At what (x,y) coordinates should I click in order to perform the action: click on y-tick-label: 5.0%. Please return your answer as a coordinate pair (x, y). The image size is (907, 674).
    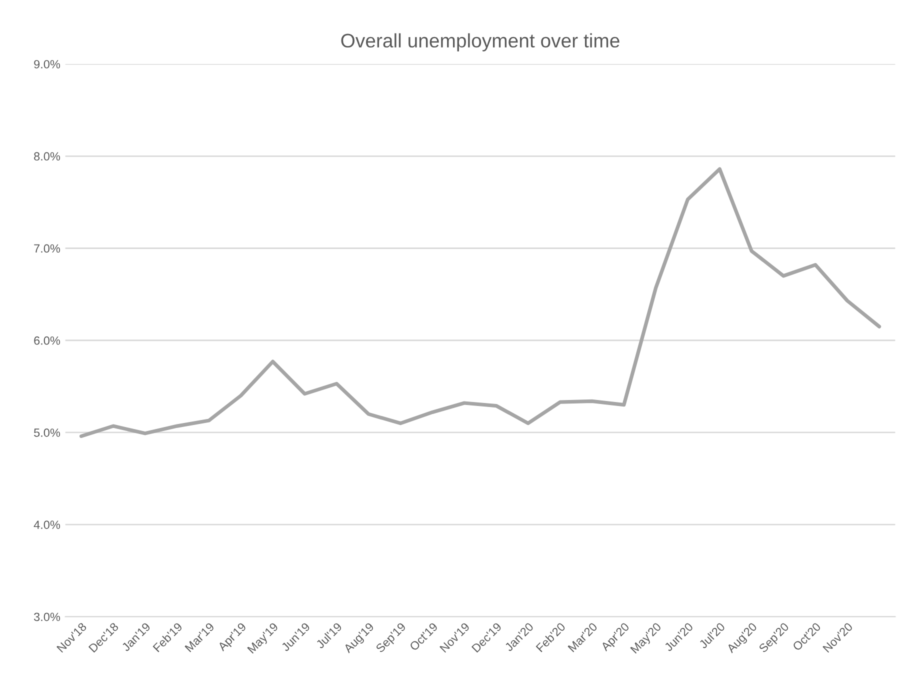
    Looking at the image, I should click on (47, 432).